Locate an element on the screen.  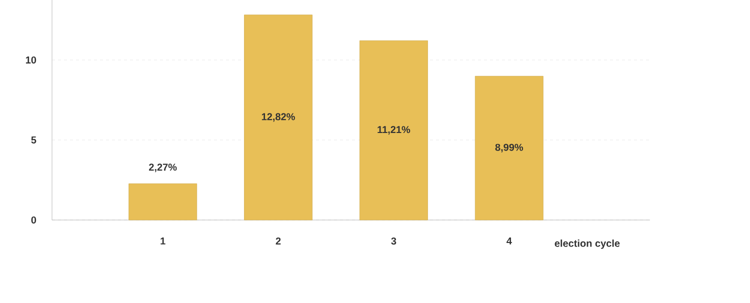
x-tick-label: 4 is located at coordinates (509, 241).